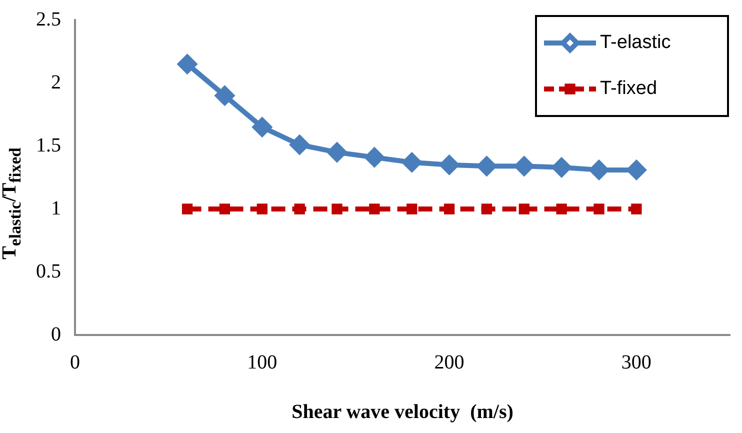  I want to click on legend-label: T-elastic, so click(635, 43).